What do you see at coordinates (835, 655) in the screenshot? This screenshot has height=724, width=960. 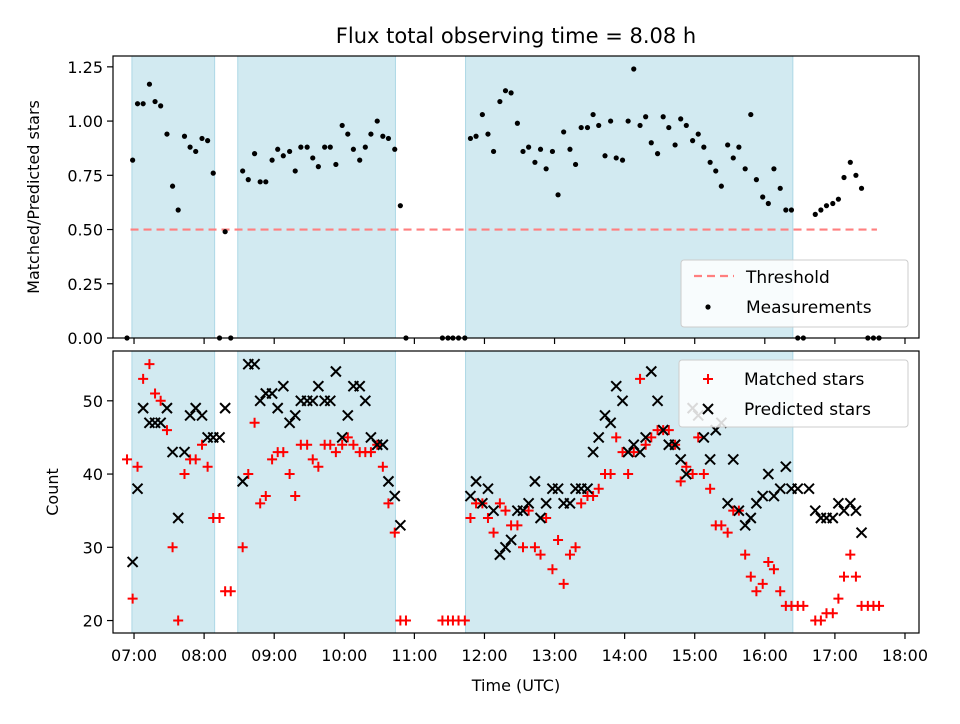 I see `x-tick-label: 17:00` at bounding box center [835, 655].